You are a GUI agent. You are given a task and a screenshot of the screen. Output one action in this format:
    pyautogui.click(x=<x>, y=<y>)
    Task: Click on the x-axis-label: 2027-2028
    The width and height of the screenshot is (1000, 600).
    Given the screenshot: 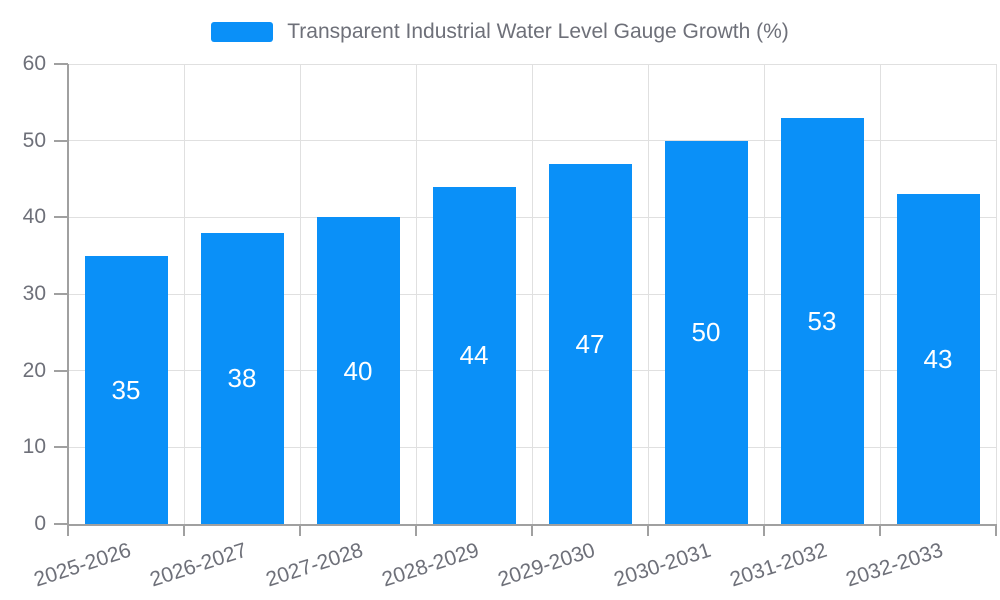 What is the action you would take?
    pyautogui.click(x=314, y=565)
    